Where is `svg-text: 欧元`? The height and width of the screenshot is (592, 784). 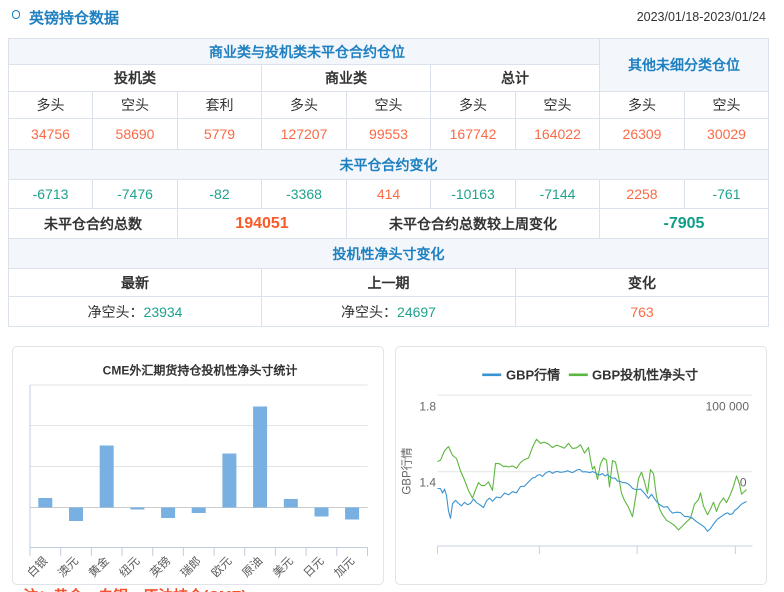 svg-text: 欧元 is located at coordinates (222, 567).